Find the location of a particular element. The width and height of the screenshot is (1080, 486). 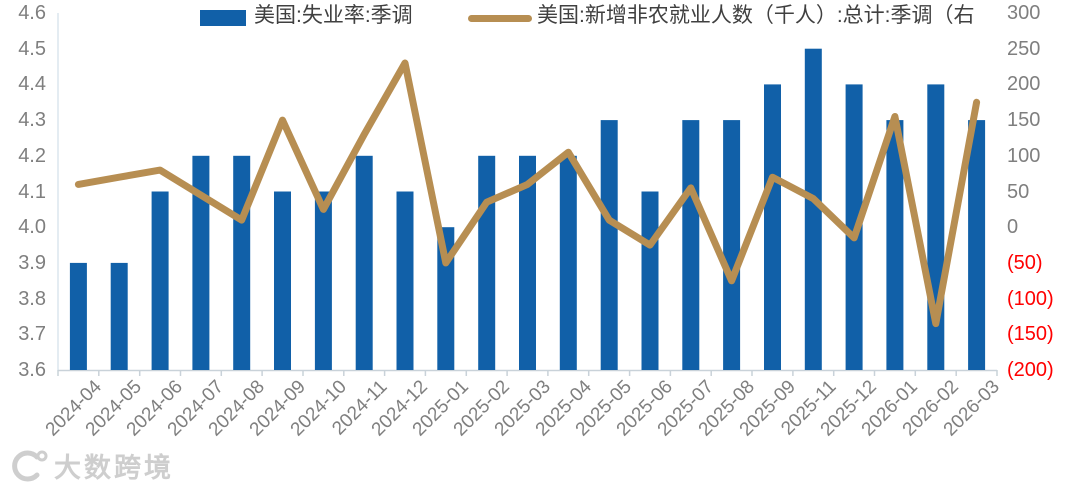

left-axis-tick: 4.3 is located at coordinates (32, 120).